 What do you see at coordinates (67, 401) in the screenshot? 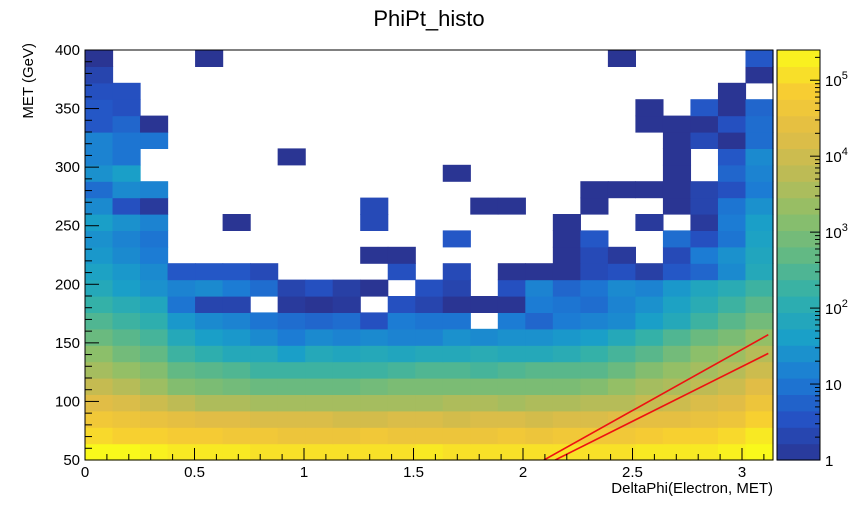
I see `y-tick-label: 100` at bounding box center [67, 401].